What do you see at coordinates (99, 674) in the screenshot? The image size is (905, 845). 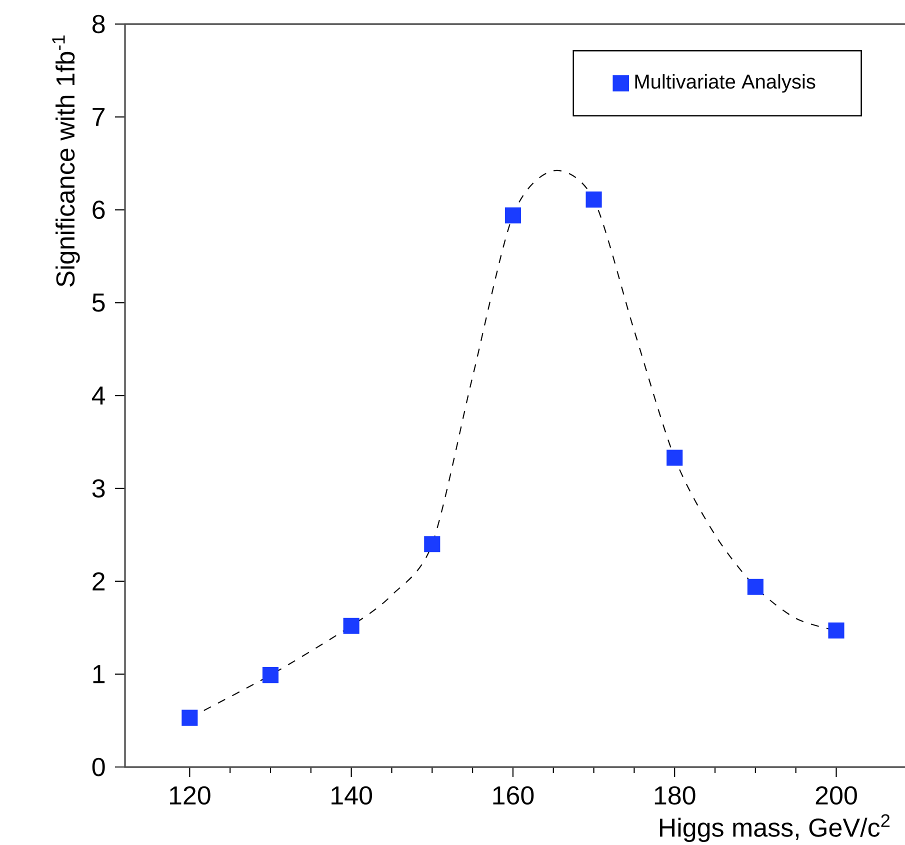 I see `y-tick-label: 1` at bounding box center [99, 674].